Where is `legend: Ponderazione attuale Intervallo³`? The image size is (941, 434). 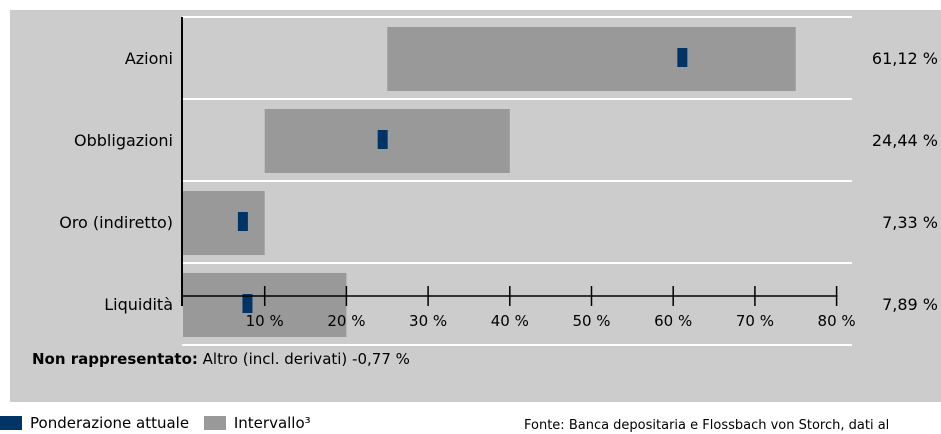 legend: Ponderazione attuale Intervallo³ is located at coordinates (160, 423).